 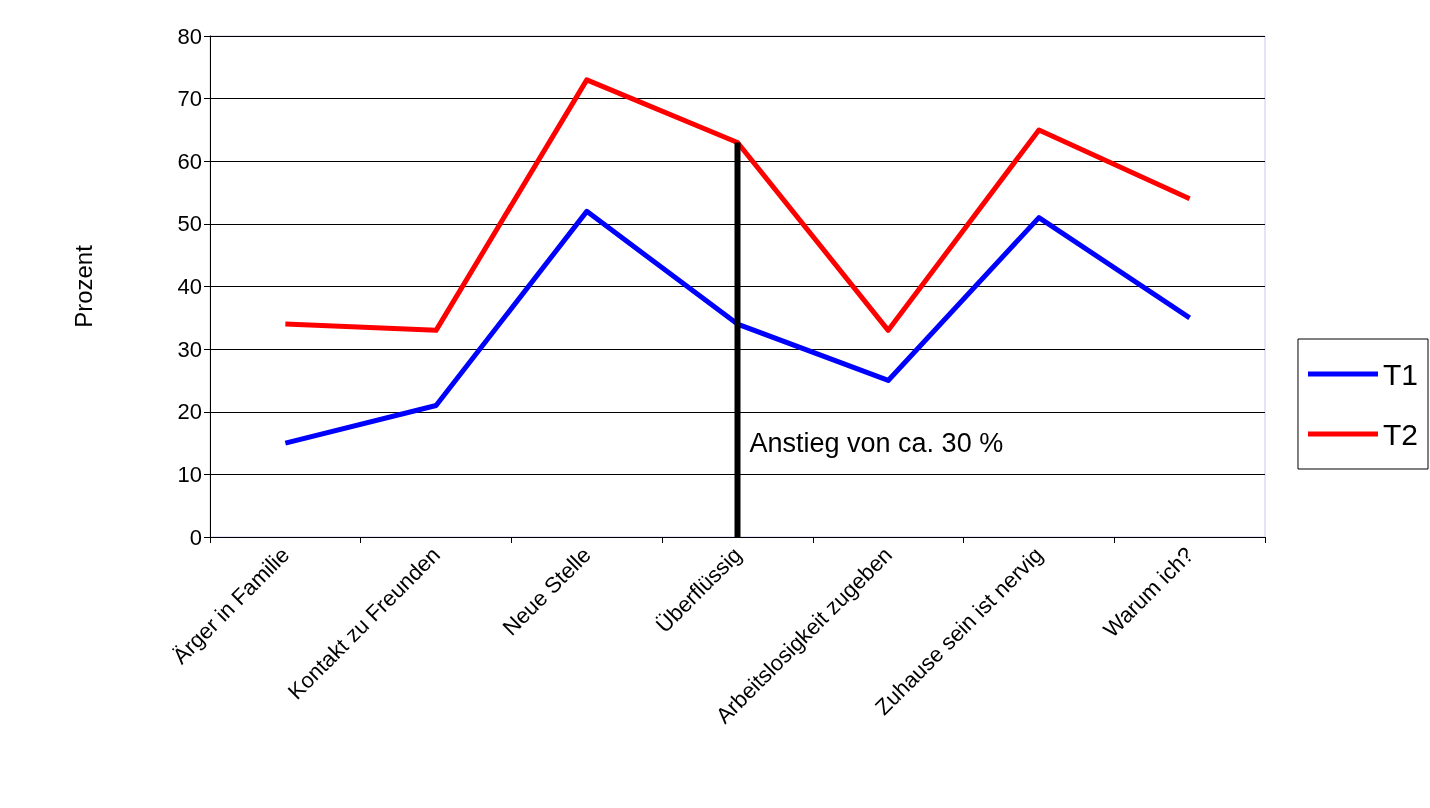 What do you see at coordinates (1400, 434) in the screenshot?
I see `legend-label: T2` at bounding box center [1400, 434].